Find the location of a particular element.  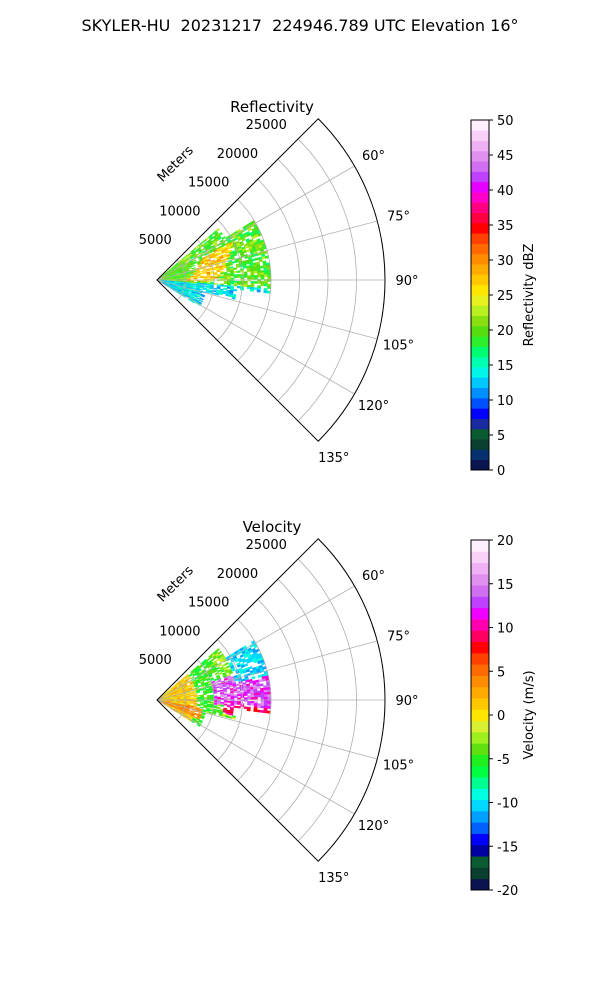

azimuth-spoke is located at coordinates (267, 250).